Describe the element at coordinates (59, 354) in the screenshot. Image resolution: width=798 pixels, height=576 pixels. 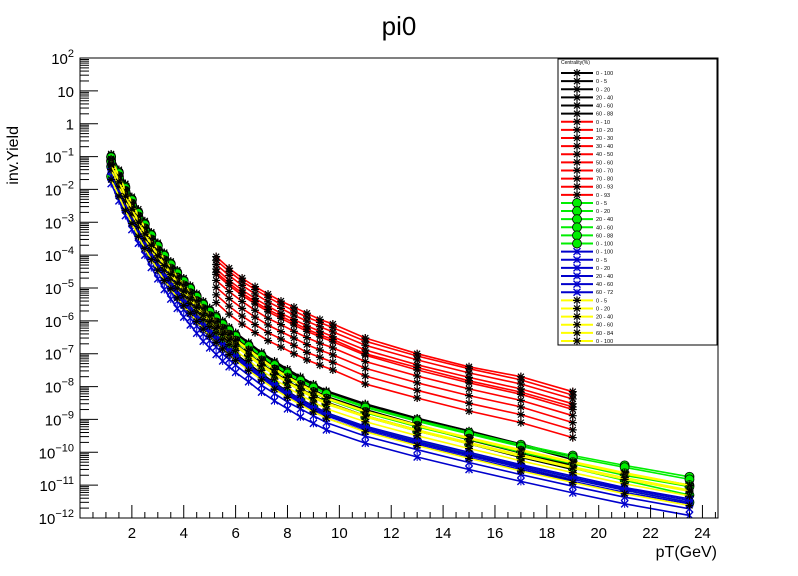
I see `y-tick-label: 10⁻⁷` at that location.